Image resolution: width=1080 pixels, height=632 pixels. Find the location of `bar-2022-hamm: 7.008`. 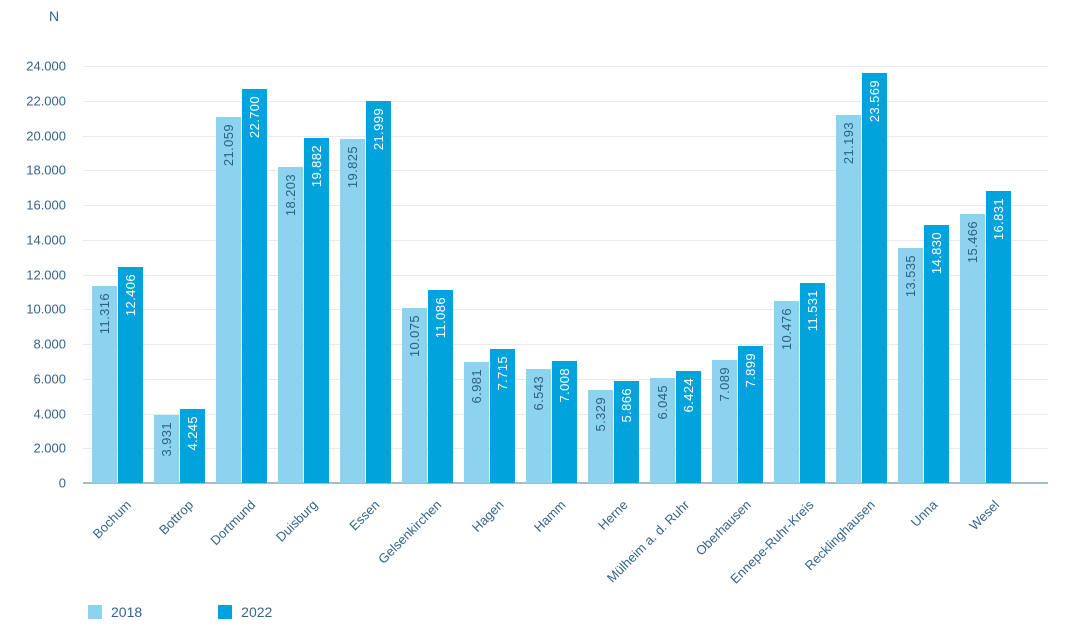

bar-2022-hamm: 7.008 is located at coordinates (564, 422).